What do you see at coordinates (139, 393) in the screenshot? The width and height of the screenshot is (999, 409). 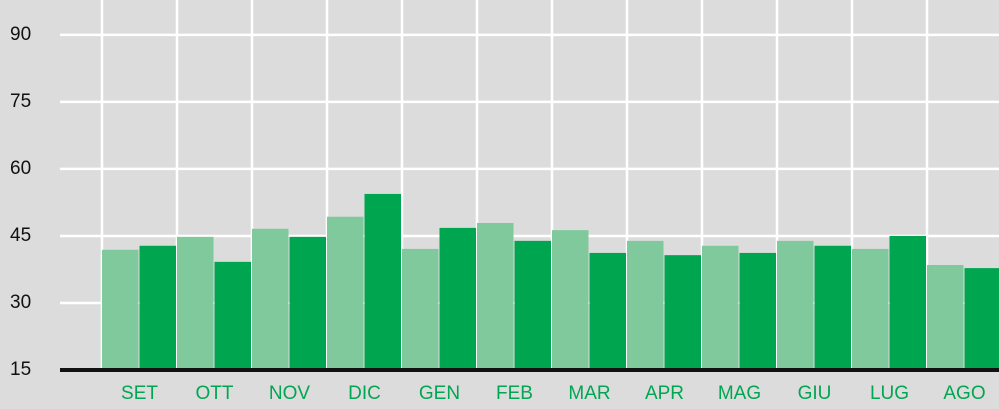 I see `x-tick-label: SET` at bounding box center [139, 393].